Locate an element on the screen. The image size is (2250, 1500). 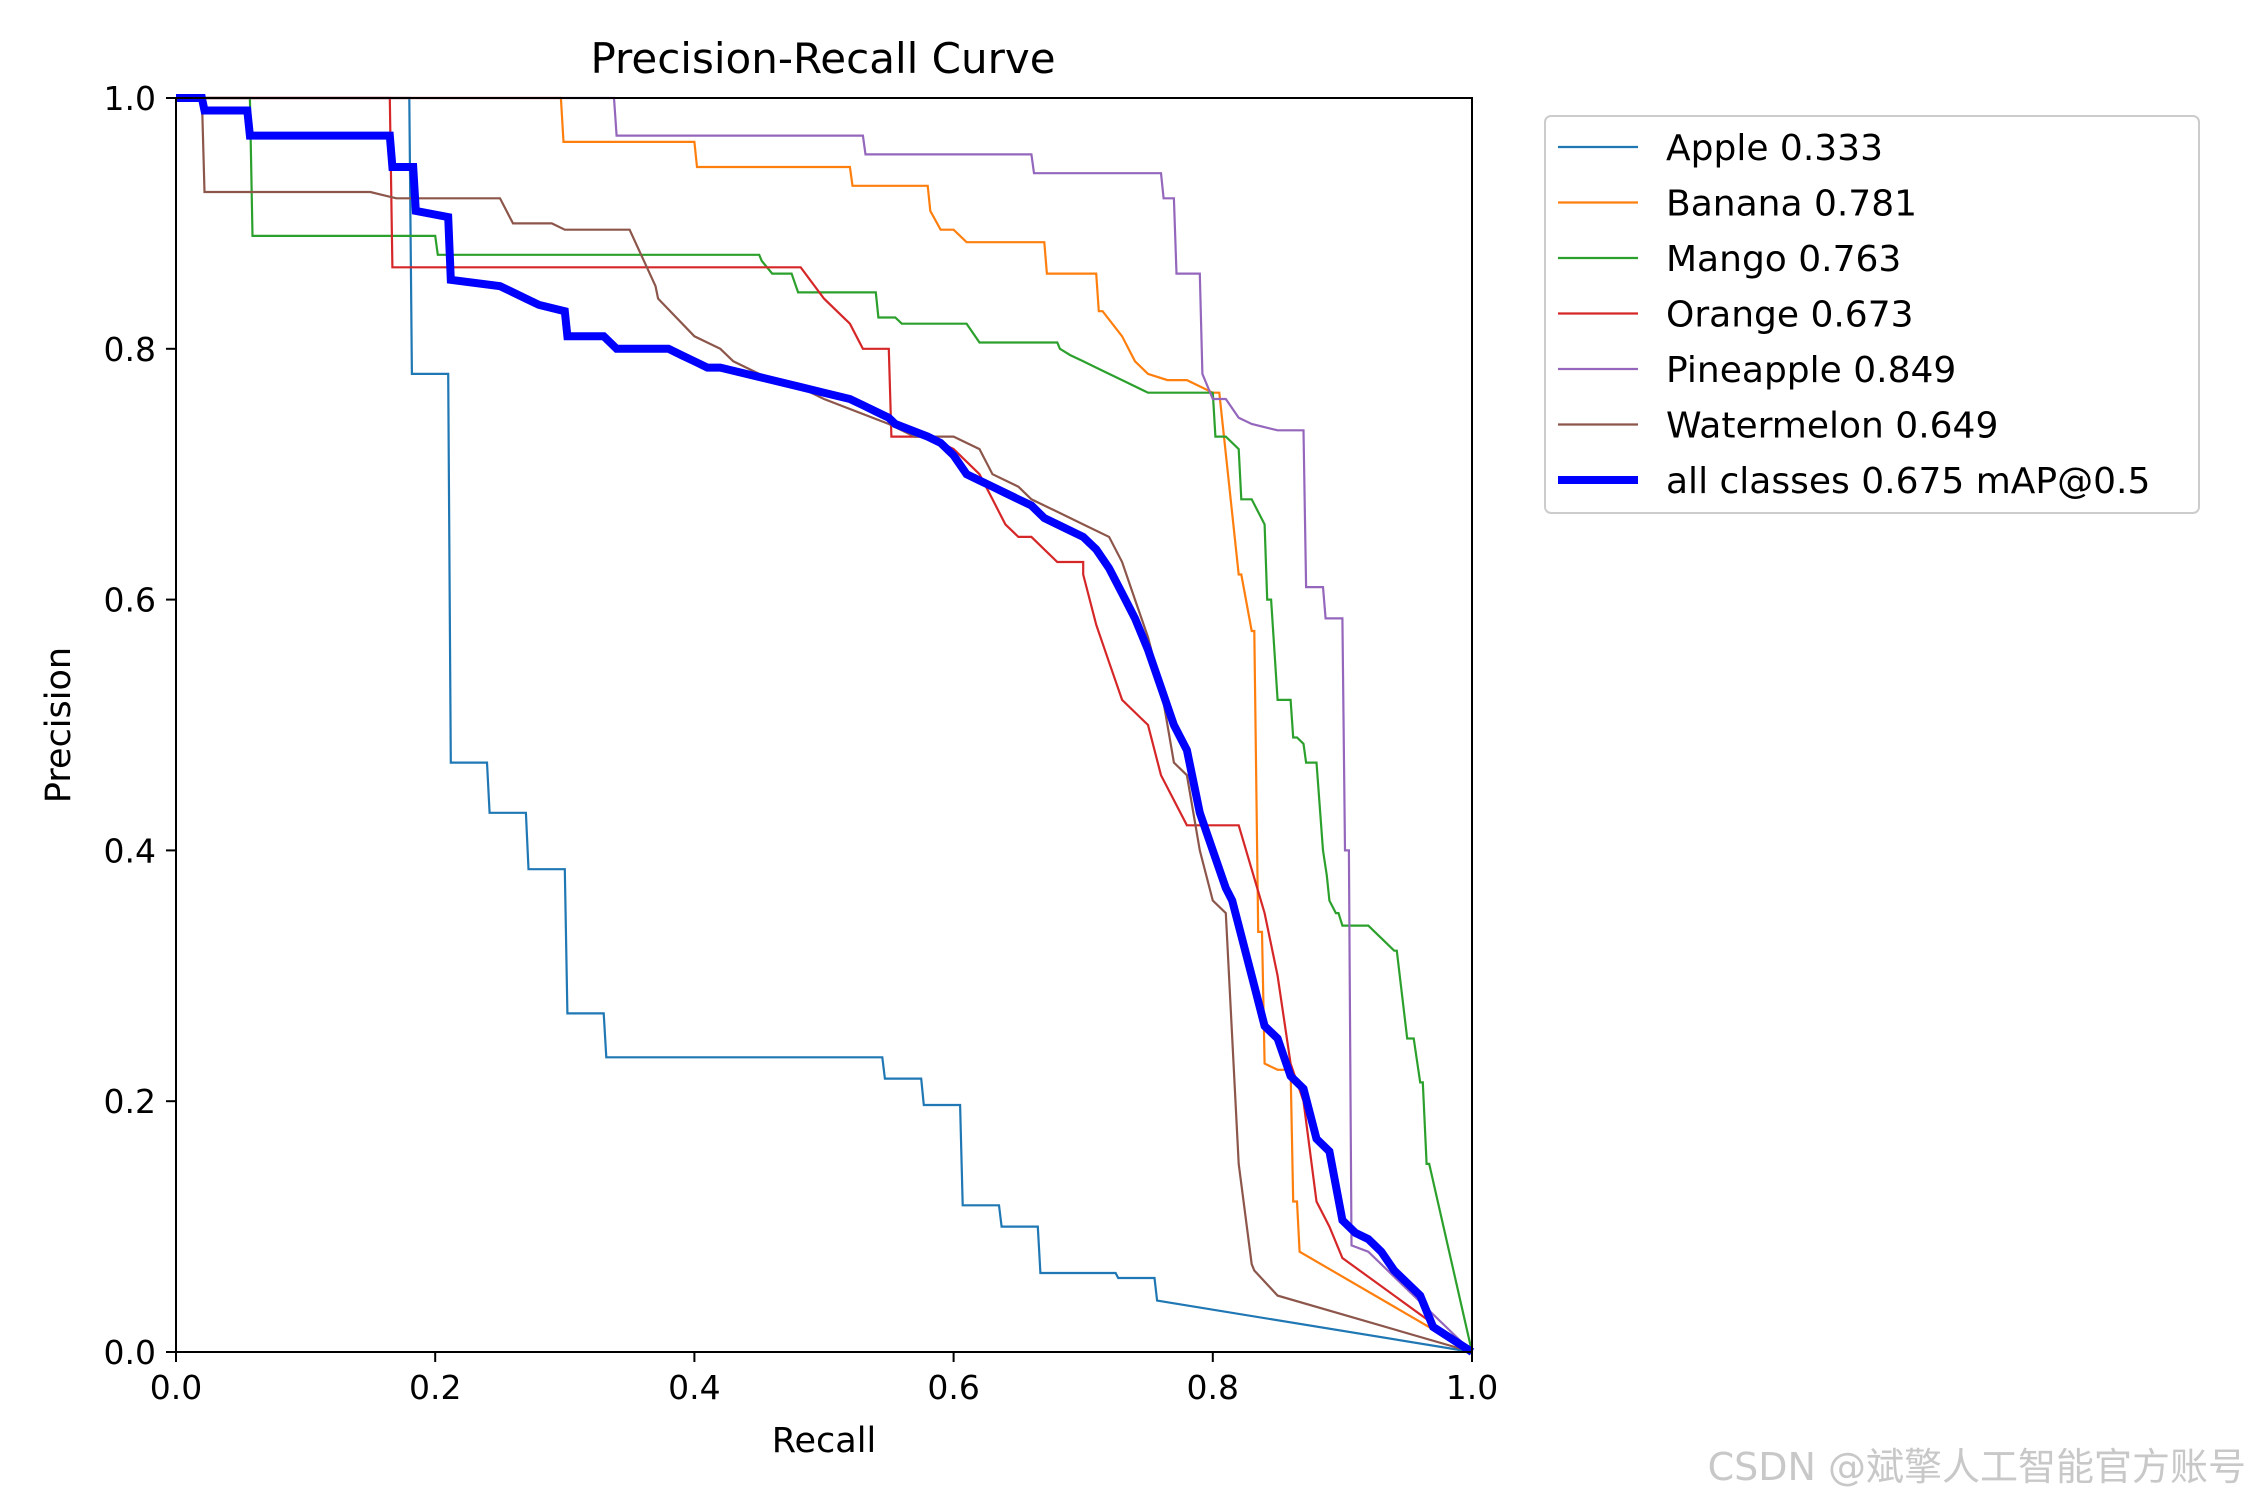
legend-frame is located at coordinates (1872, 314).